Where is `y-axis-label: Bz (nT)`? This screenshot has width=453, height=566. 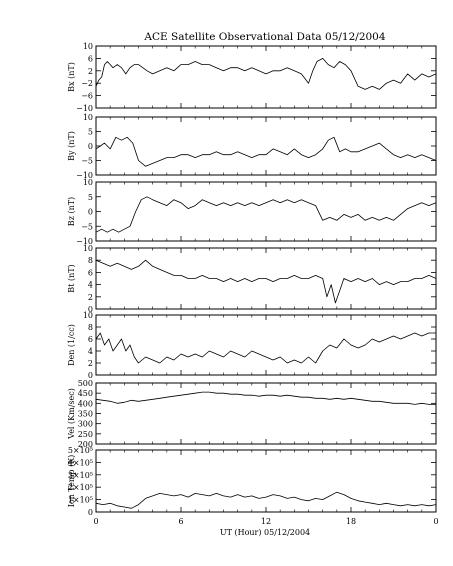 y-axis-label: Bz (nT) is located at coordinates (71, 211).